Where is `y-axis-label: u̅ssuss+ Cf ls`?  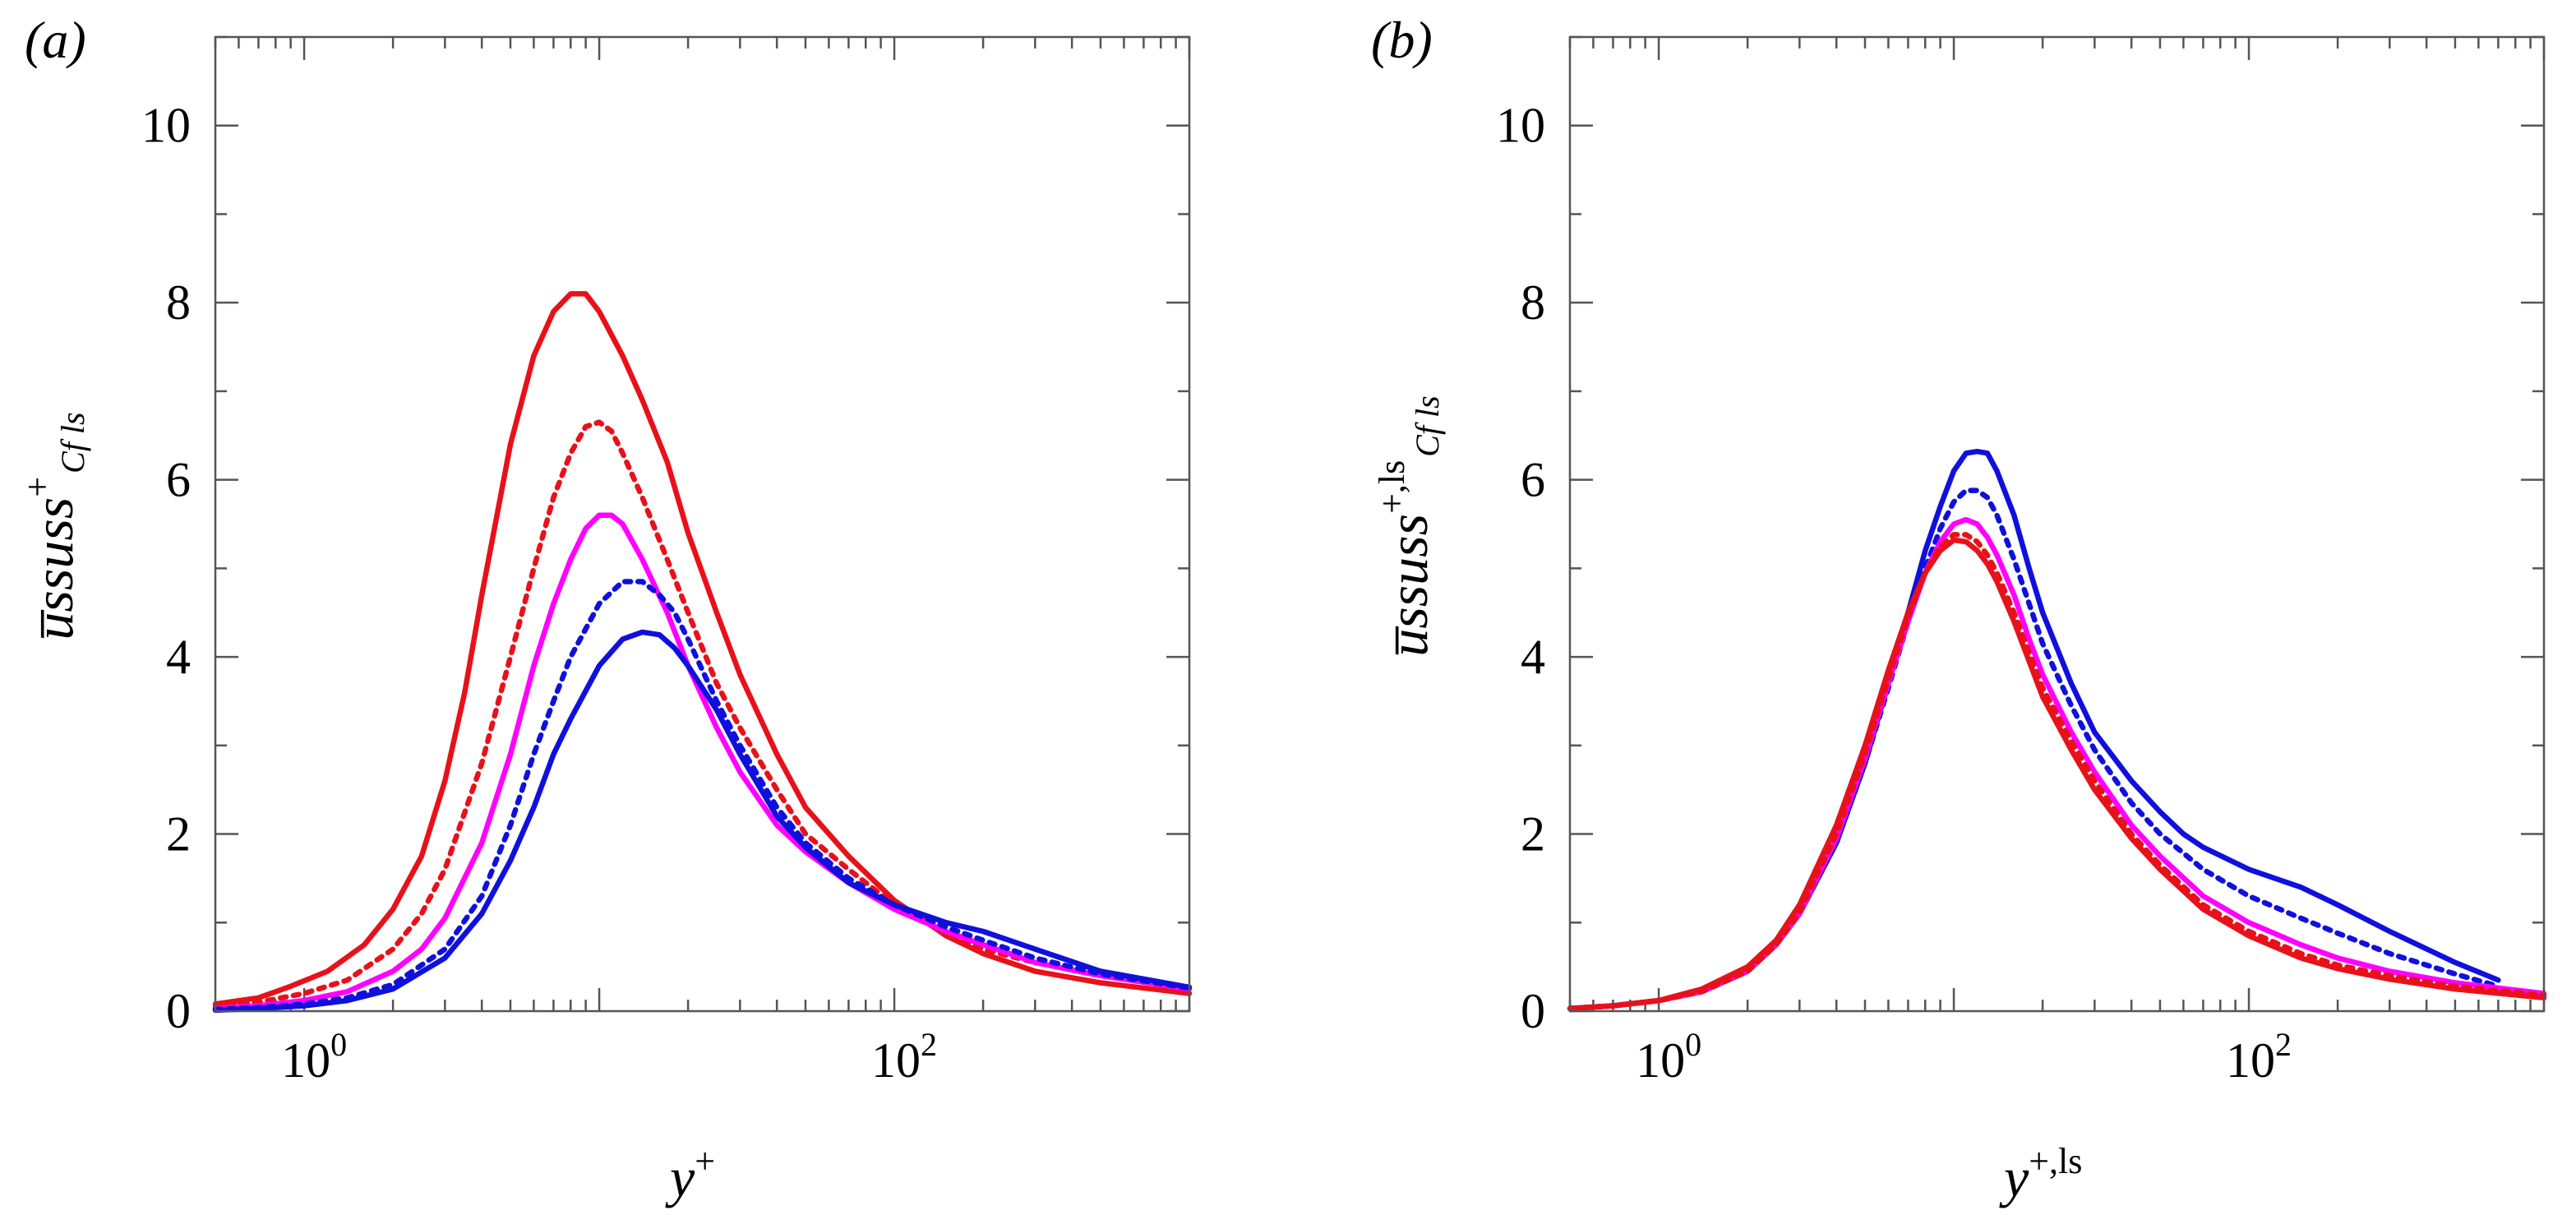 y-axis-label: u̅ssuss+ Cf ls is located at coordinates (54, 526).